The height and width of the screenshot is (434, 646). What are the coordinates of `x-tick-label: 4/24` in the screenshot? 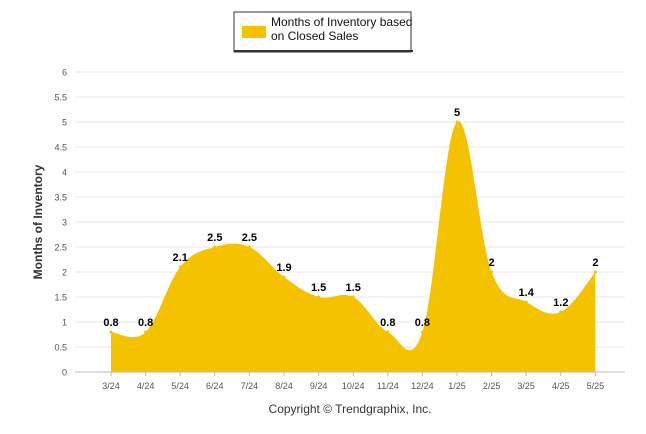 It's located at (146, 386).